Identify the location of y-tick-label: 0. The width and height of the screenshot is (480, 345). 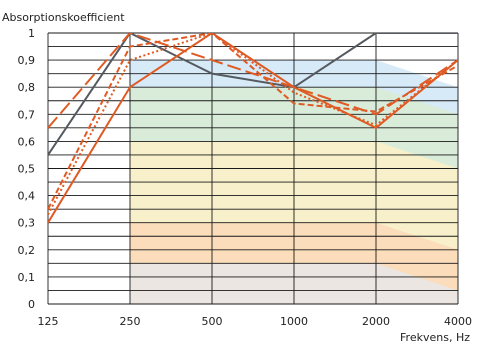
(31, 304).